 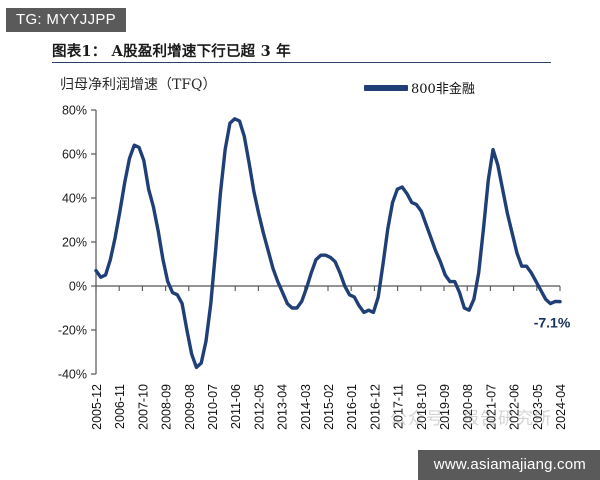 What do you see at coordinates (259, 407) in the screenshot?
I see `x-axis-tick-label: 2012-05` at bounding box center [259, 407].